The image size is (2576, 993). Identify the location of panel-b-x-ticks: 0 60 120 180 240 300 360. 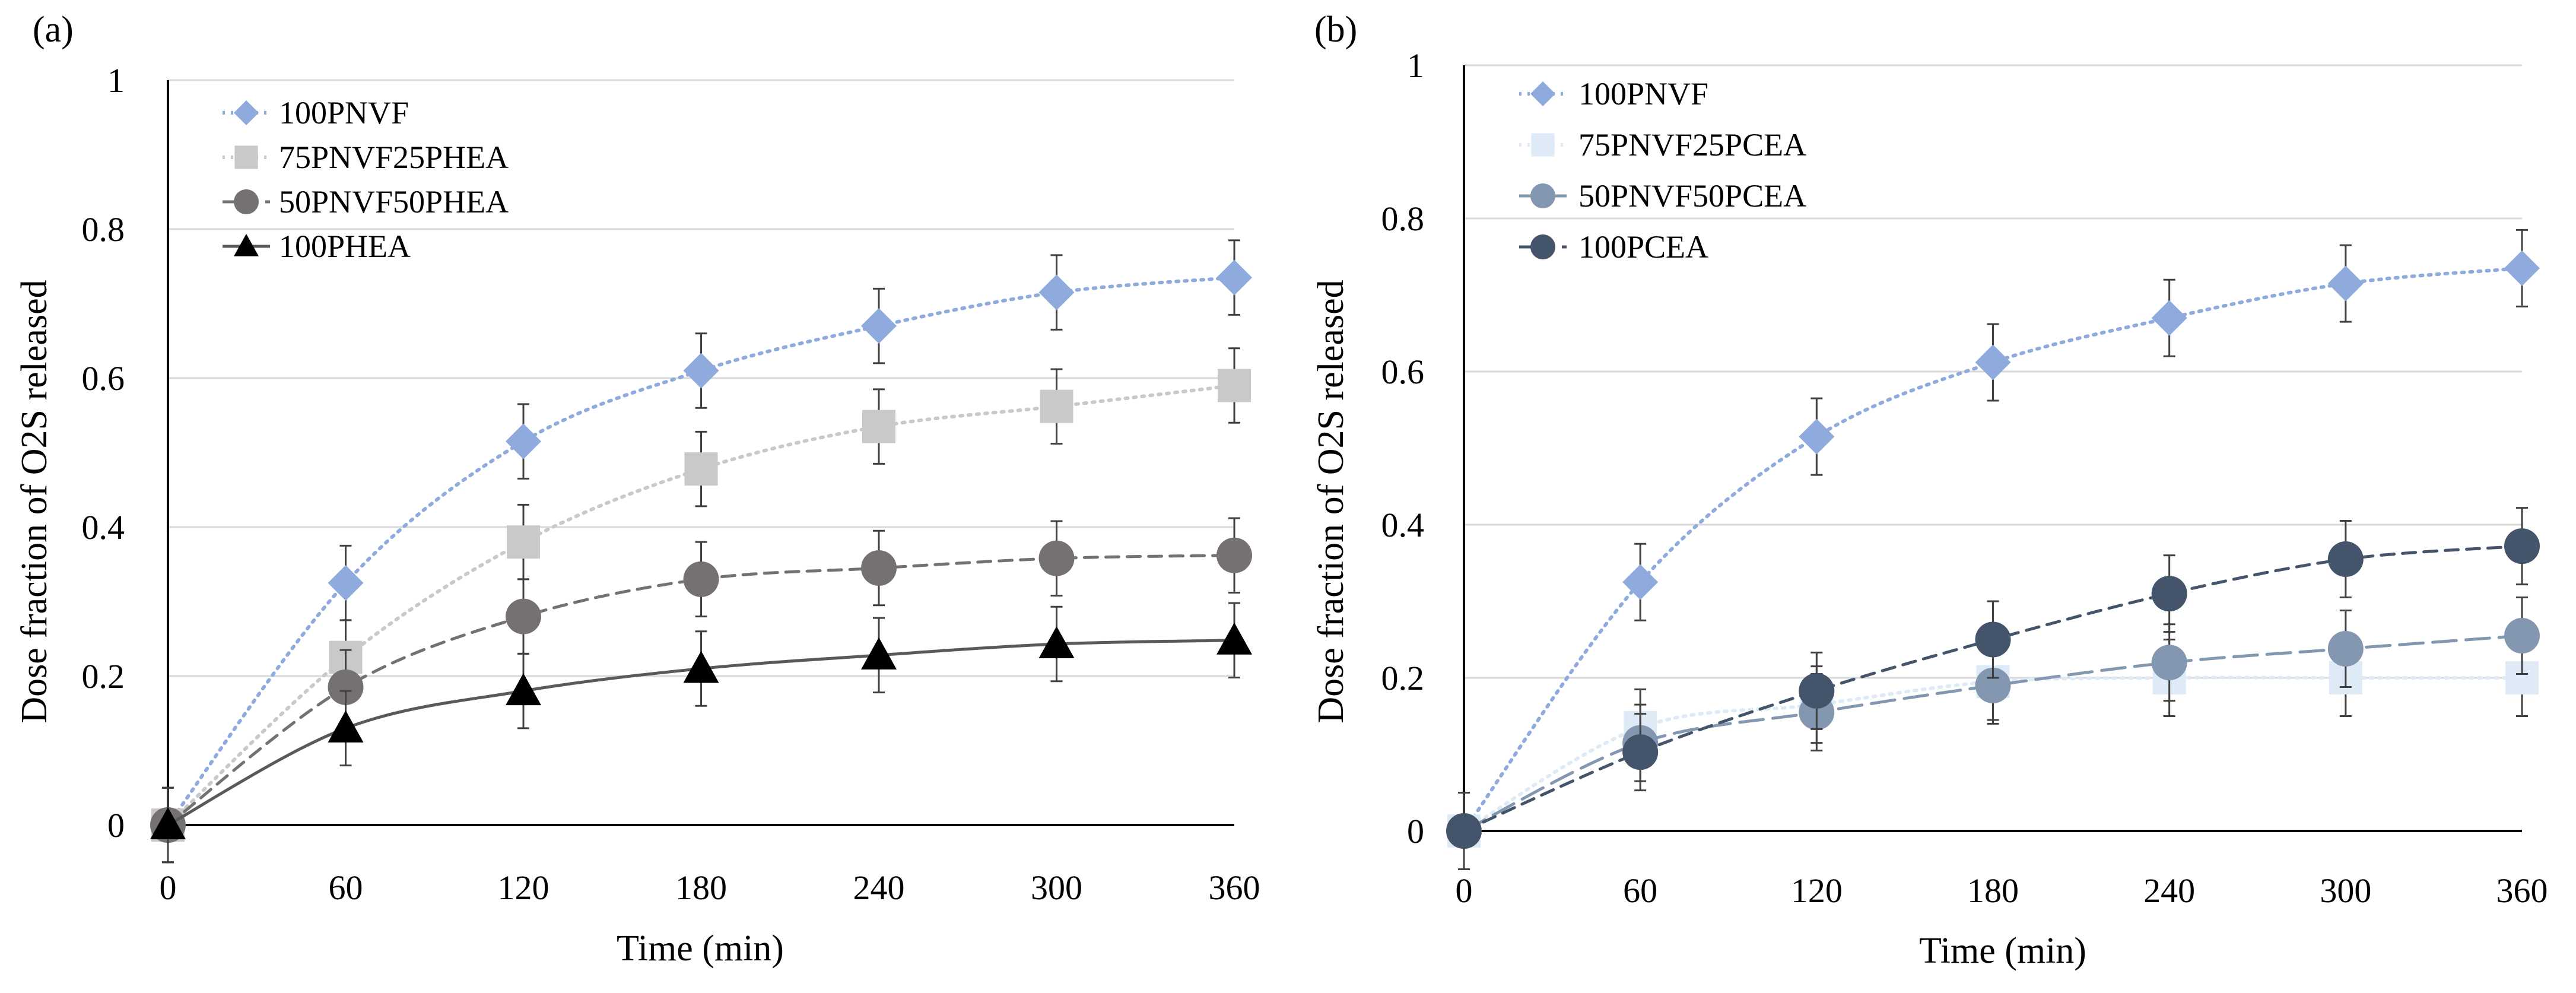
(2002, 890).